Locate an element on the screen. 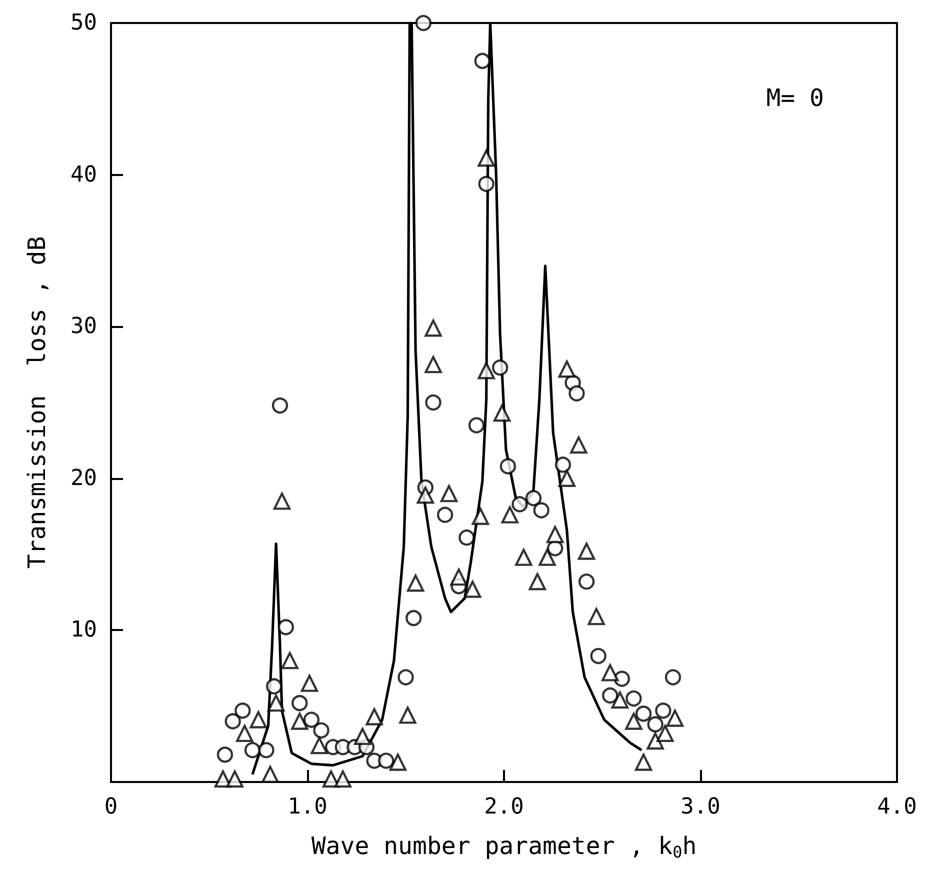 The image size is (942, 893). x-tick-label: 0 is located at coordinates (111, 807).